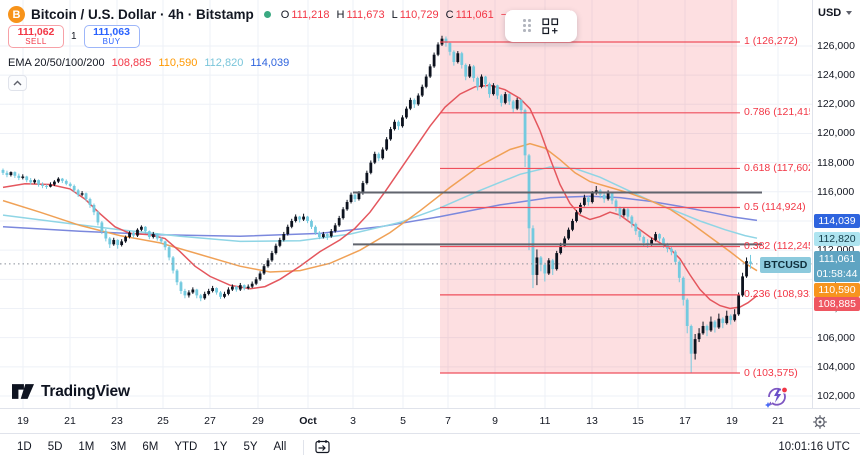  I want to click on ema200-price-badge: 114,039, so click(837, 221).